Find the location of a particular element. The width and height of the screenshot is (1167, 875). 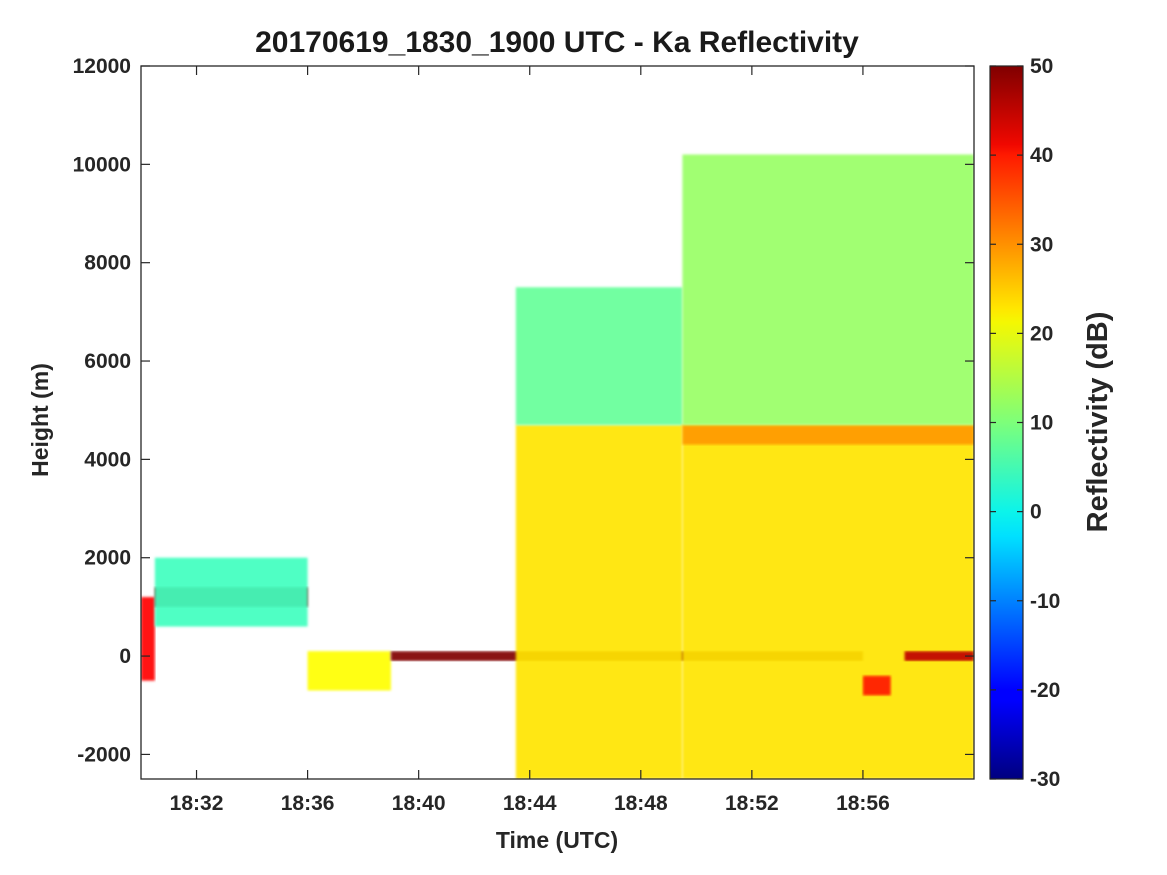

y-tick-label: 12000 is located at coordinates (102, 66).